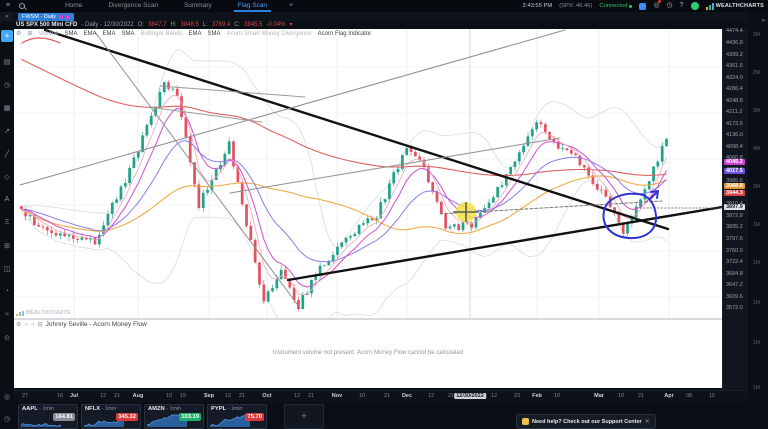 Image resolution: width=768 pixels, height=429 pixels. What do you see at coordinates (734, 185) in the screenshot?
I see `price-badge: 3968.8` at bounding box center [734, 185].